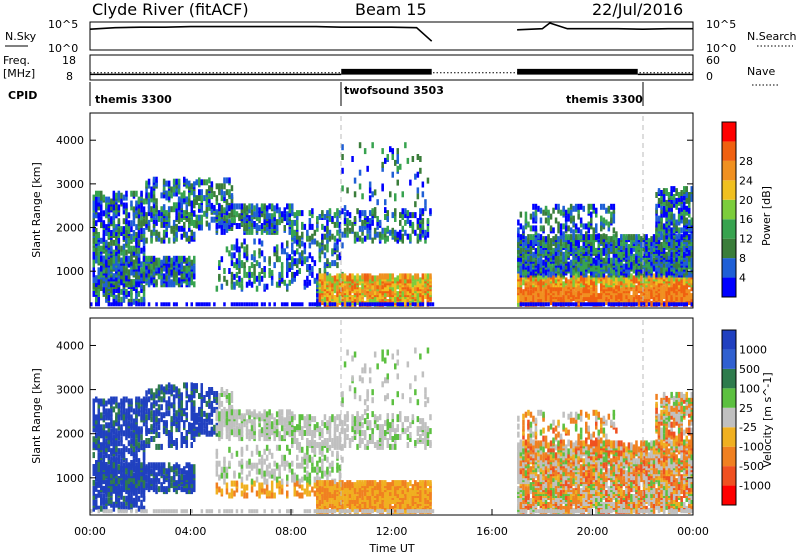 The height and width of the screenshot is (554, 800). What do you see at coordinates (22, 95) in the screenshot?
I see `cpid-label: CPID` at bounding box center [22, 95].